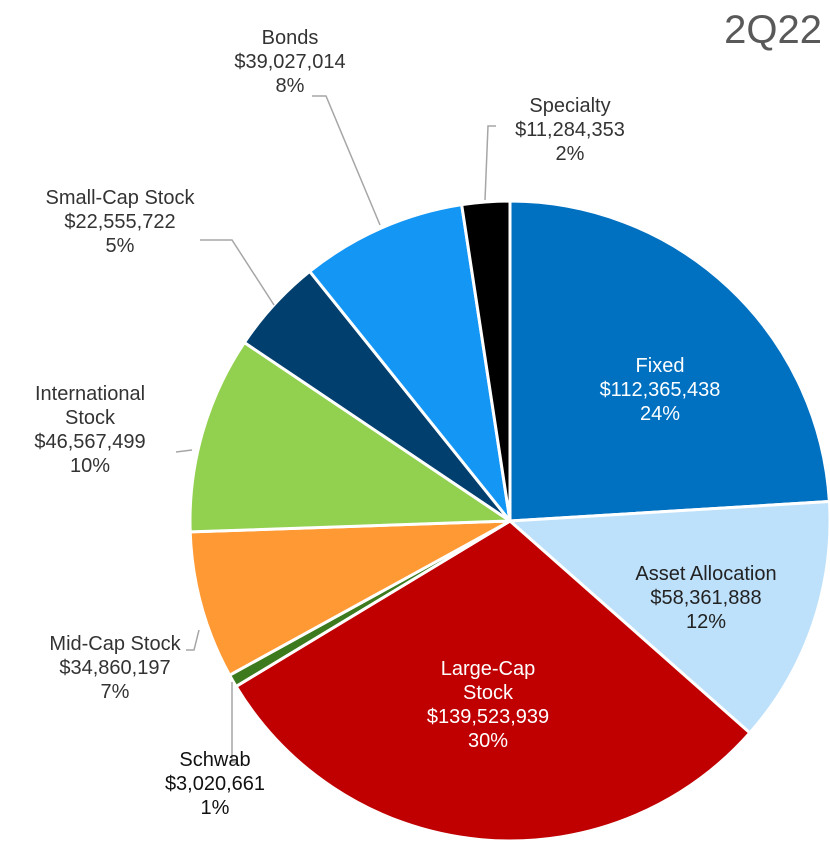 This screenshot has width=830, height=852. I want to click on value-label: $139,523,939, so click(488, 717).